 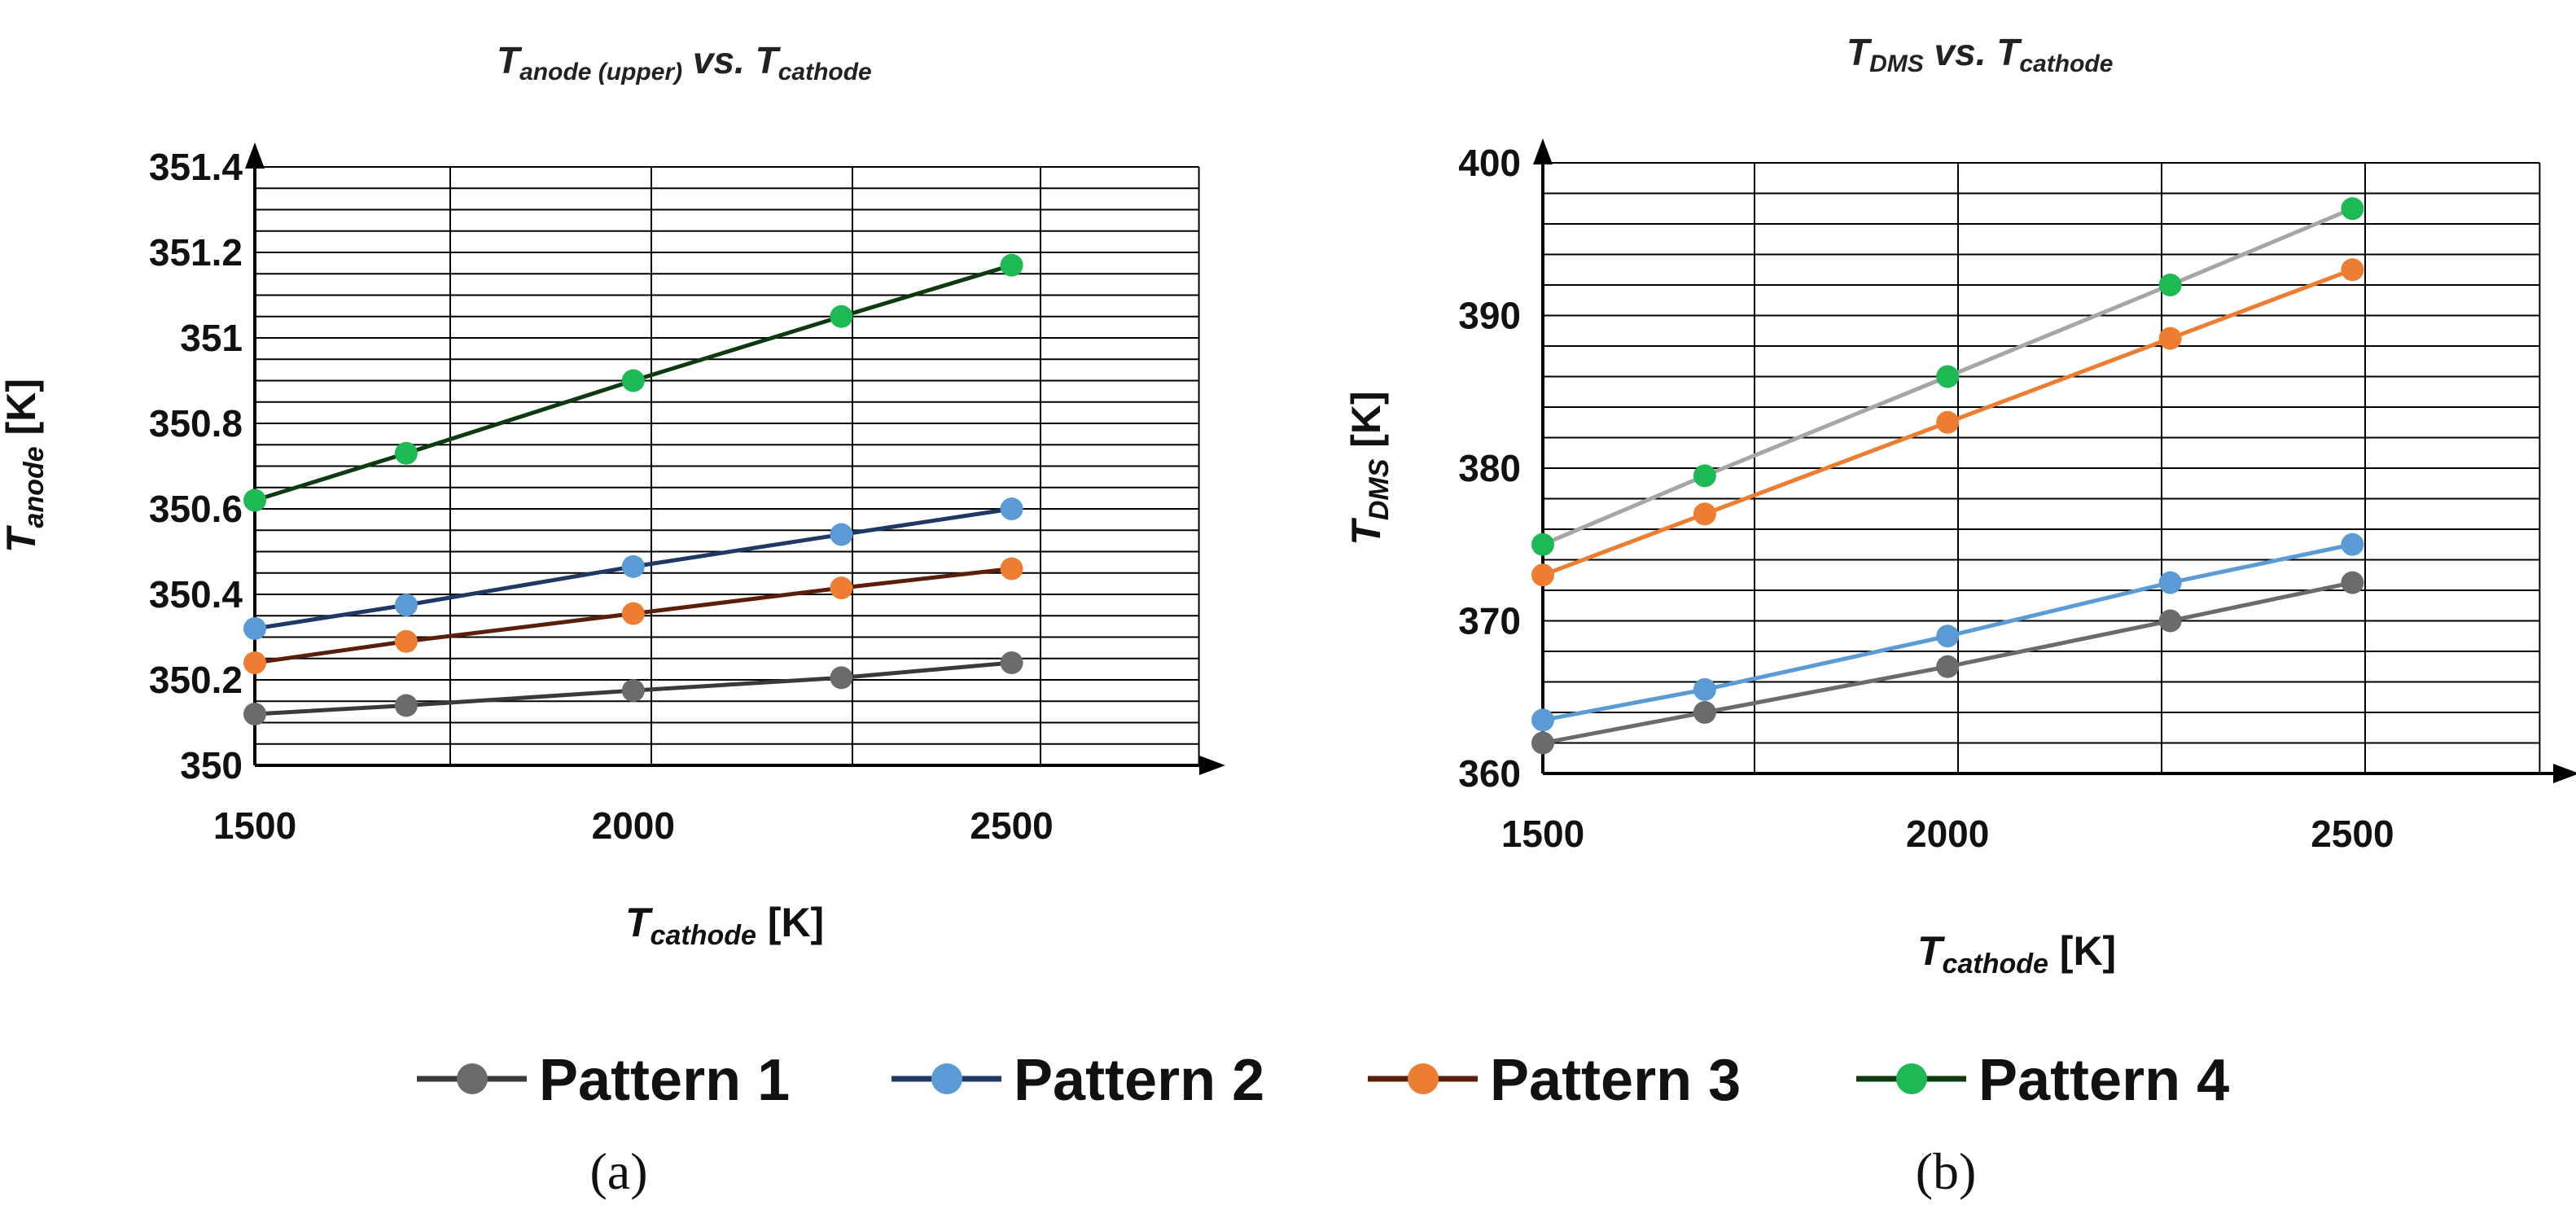 I want to click on legend-label: Pattern 3, so click(x=1615, y=1080).